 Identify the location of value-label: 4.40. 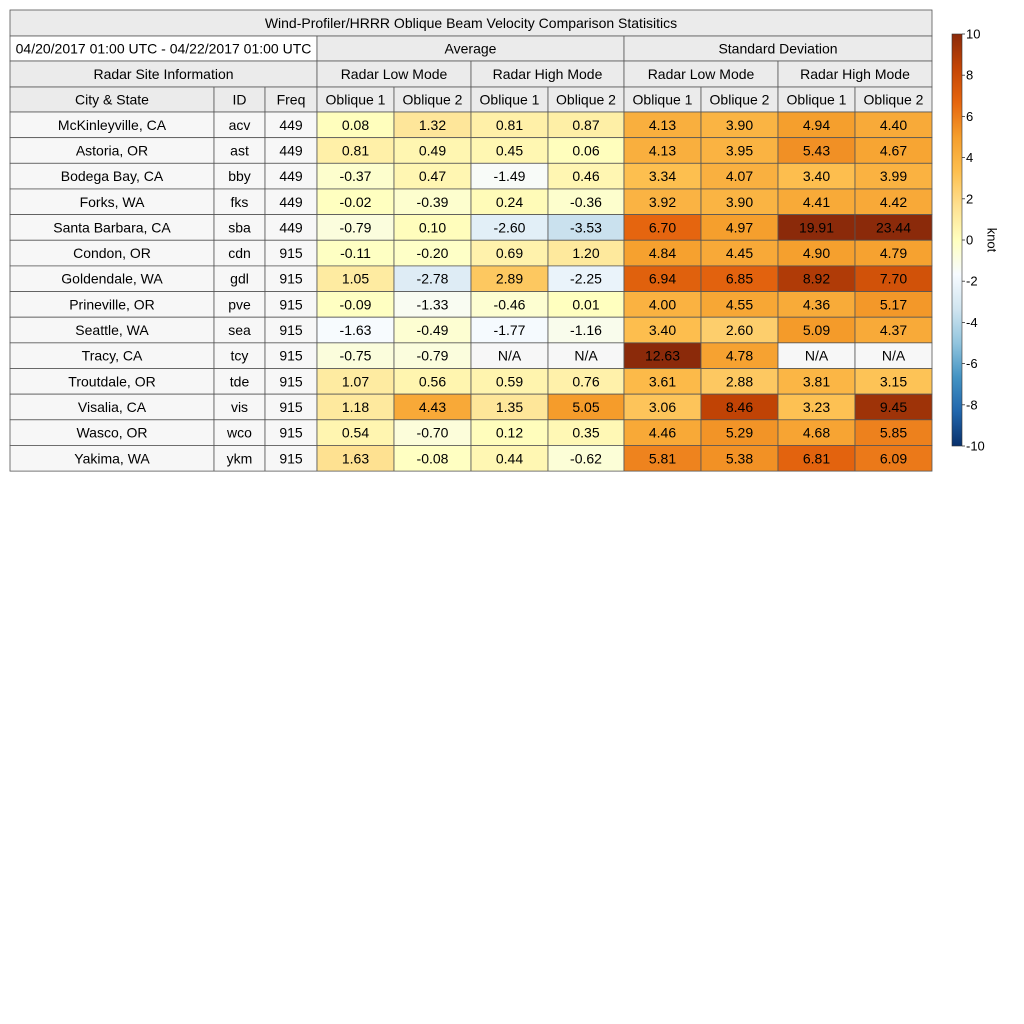
(893, 125).